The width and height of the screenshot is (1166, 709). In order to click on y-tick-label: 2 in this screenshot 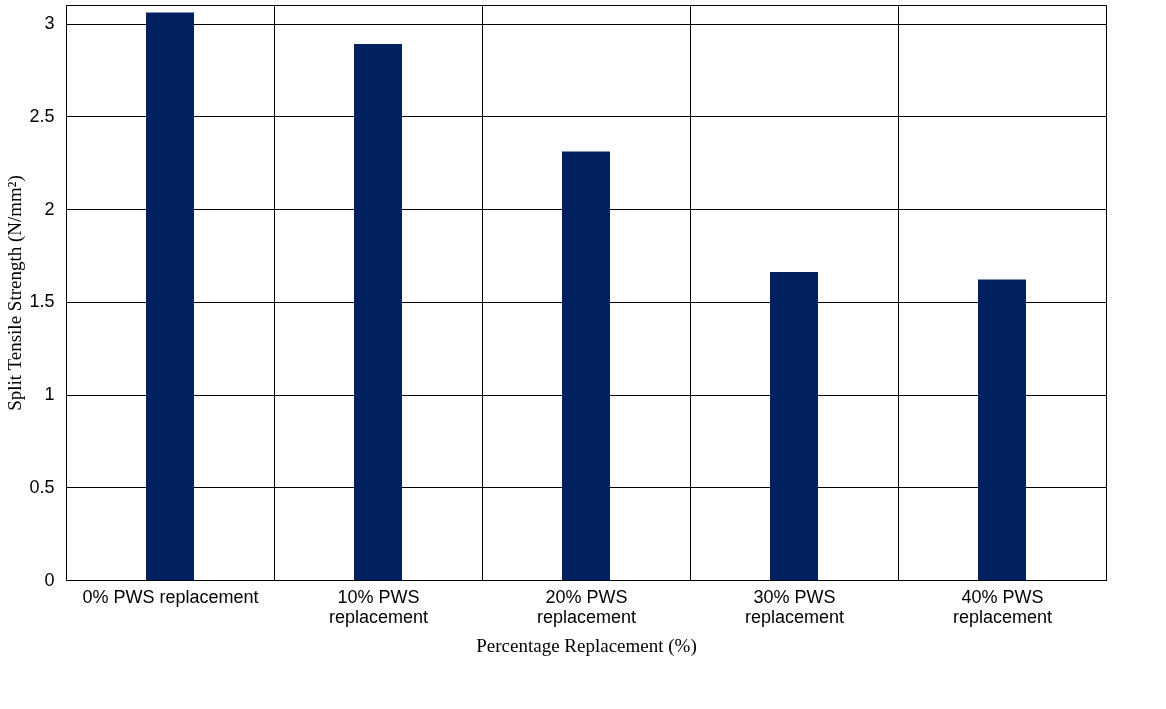, I will do `click(49, 208)`.